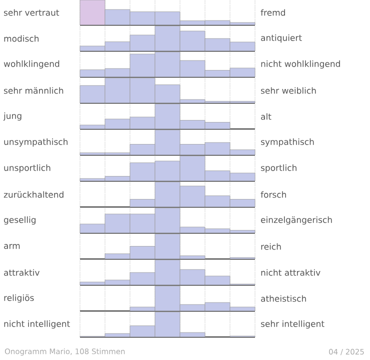 The image size is (370, 360). Describe the element at coordinates (27, 168) in the screenshot. I see `y-axis-title: unsportlich` at that location.